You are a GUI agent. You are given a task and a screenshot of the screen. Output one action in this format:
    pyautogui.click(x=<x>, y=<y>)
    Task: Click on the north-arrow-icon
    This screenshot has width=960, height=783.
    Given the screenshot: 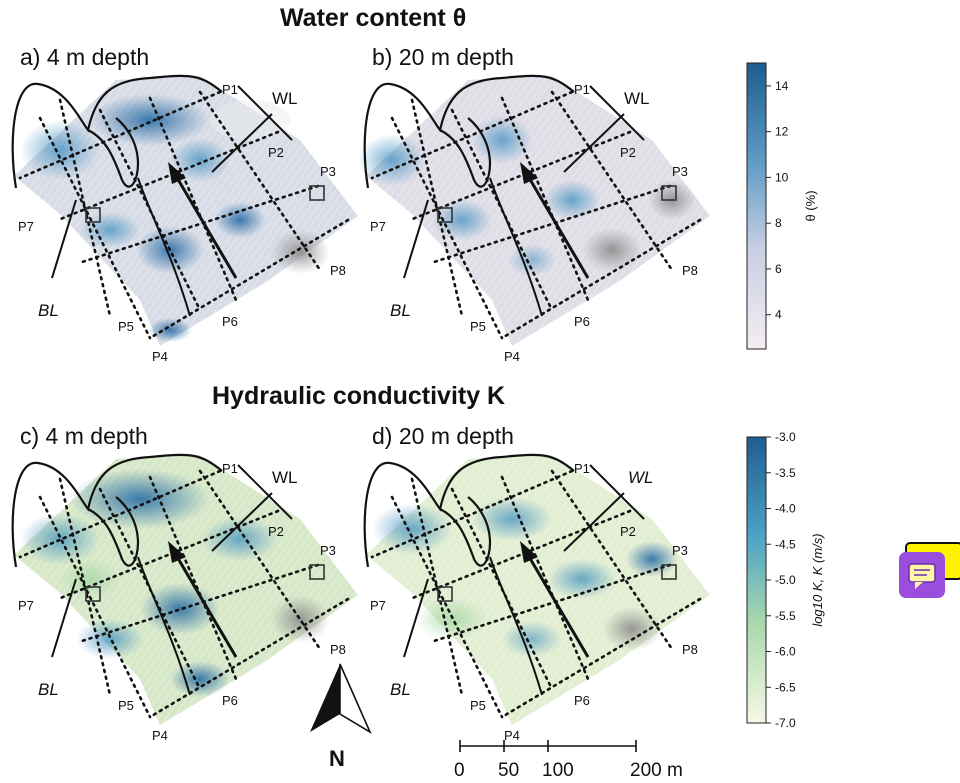 What is the action you would take?
    pyautogui.click(x=325, y=698)
    